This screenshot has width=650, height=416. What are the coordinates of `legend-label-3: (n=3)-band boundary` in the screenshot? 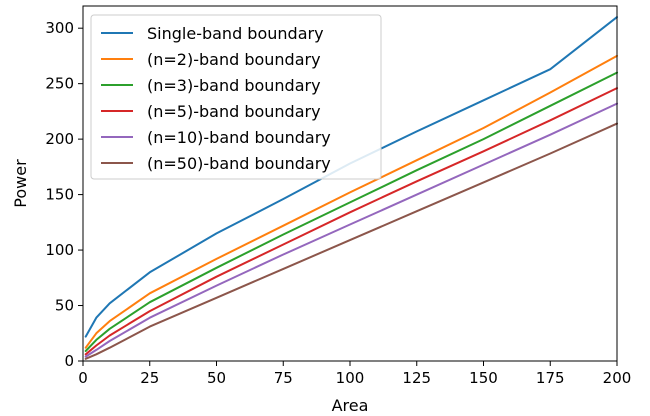 It's located at (234, 85).